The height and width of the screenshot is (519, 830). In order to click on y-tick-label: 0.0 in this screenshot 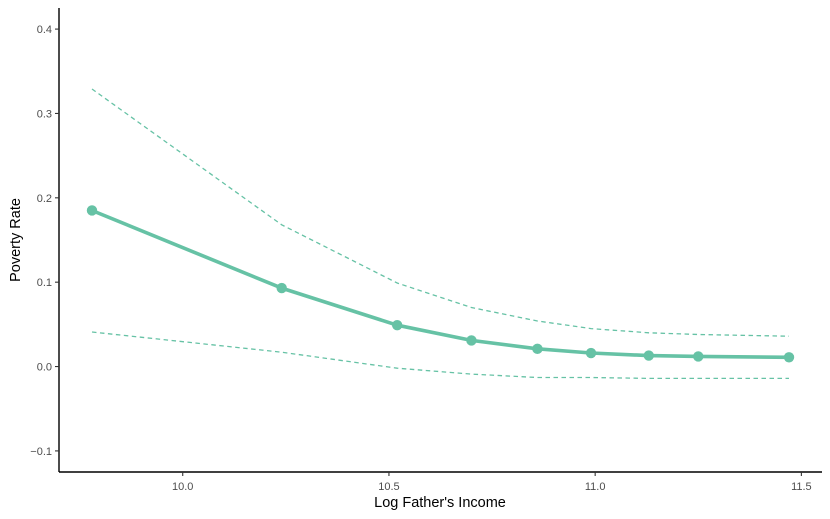, I will do `click(44, 368)`.